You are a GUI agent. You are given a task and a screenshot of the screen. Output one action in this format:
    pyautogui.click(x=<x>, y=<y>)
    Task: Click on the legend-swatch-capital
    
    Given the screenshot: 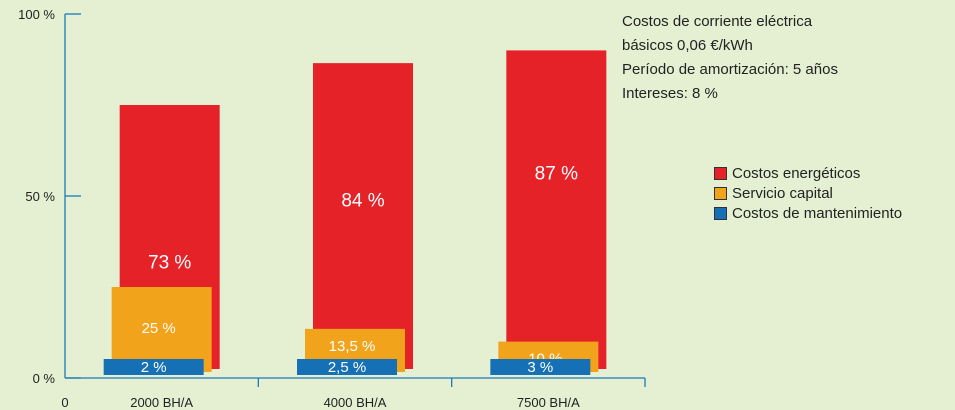 What is the action you would take?
    pyautogui.click(x=720, y=193)
    